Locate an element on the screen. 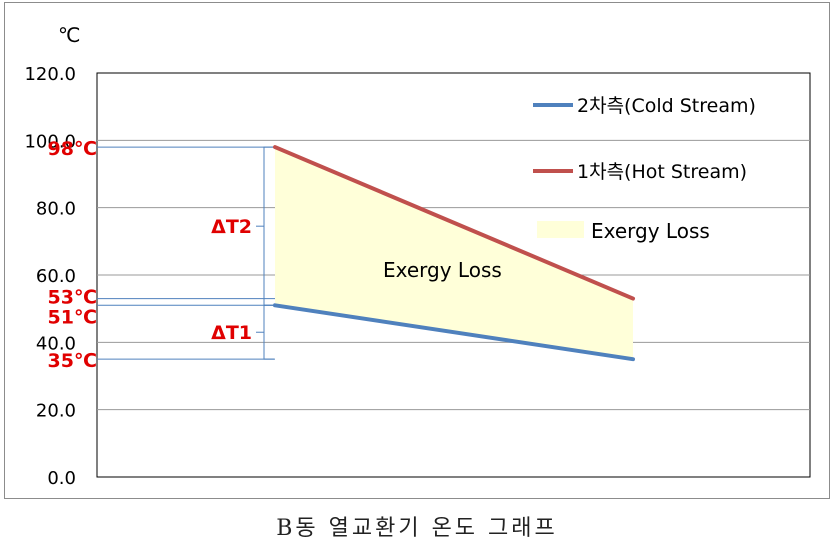 This screenshot has width=834, height=548. figure-caption: B동 열교환기 온도 그래프 is located at coordinates (417, 528).